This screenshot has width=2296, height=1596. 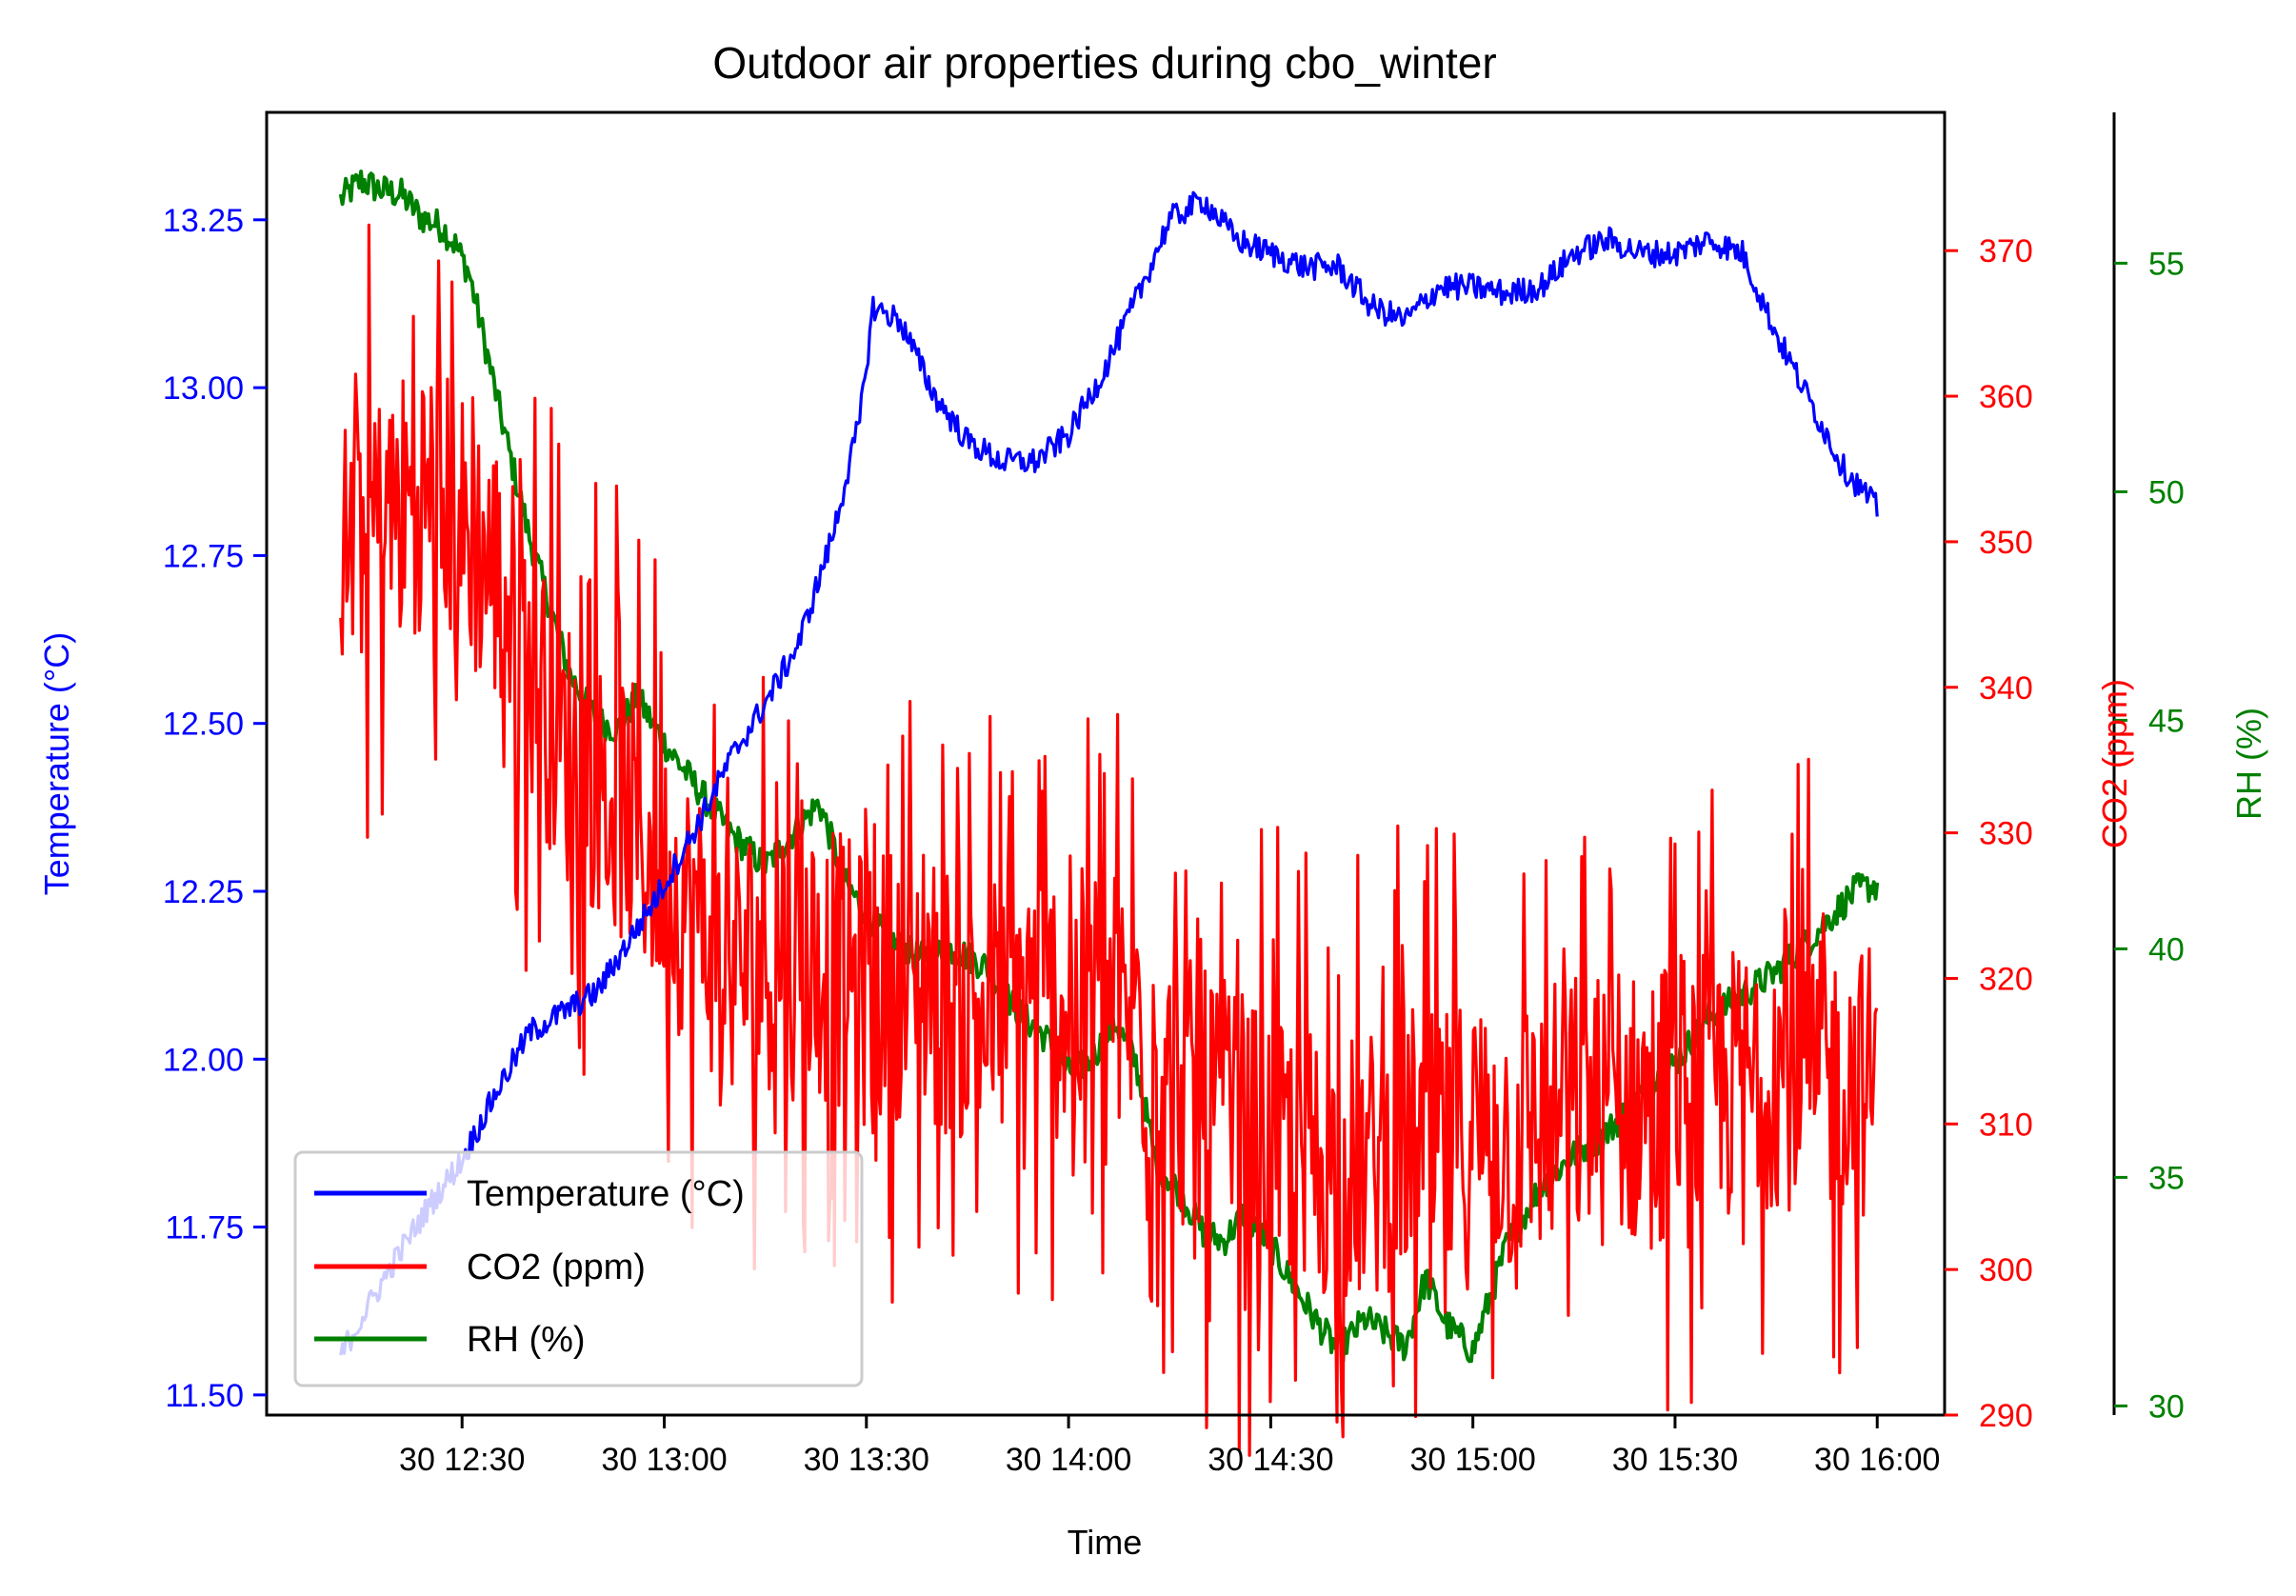 I want to click on co2-tick-label: 300, so click(x=2006, y=1270).